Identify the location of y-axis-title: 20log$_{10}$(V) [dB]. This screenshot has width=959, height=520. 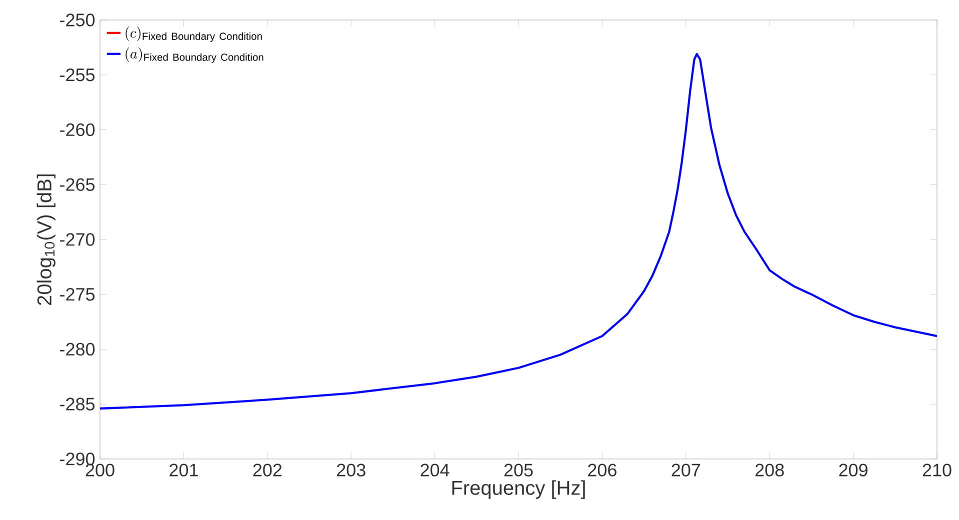
(46, 239).